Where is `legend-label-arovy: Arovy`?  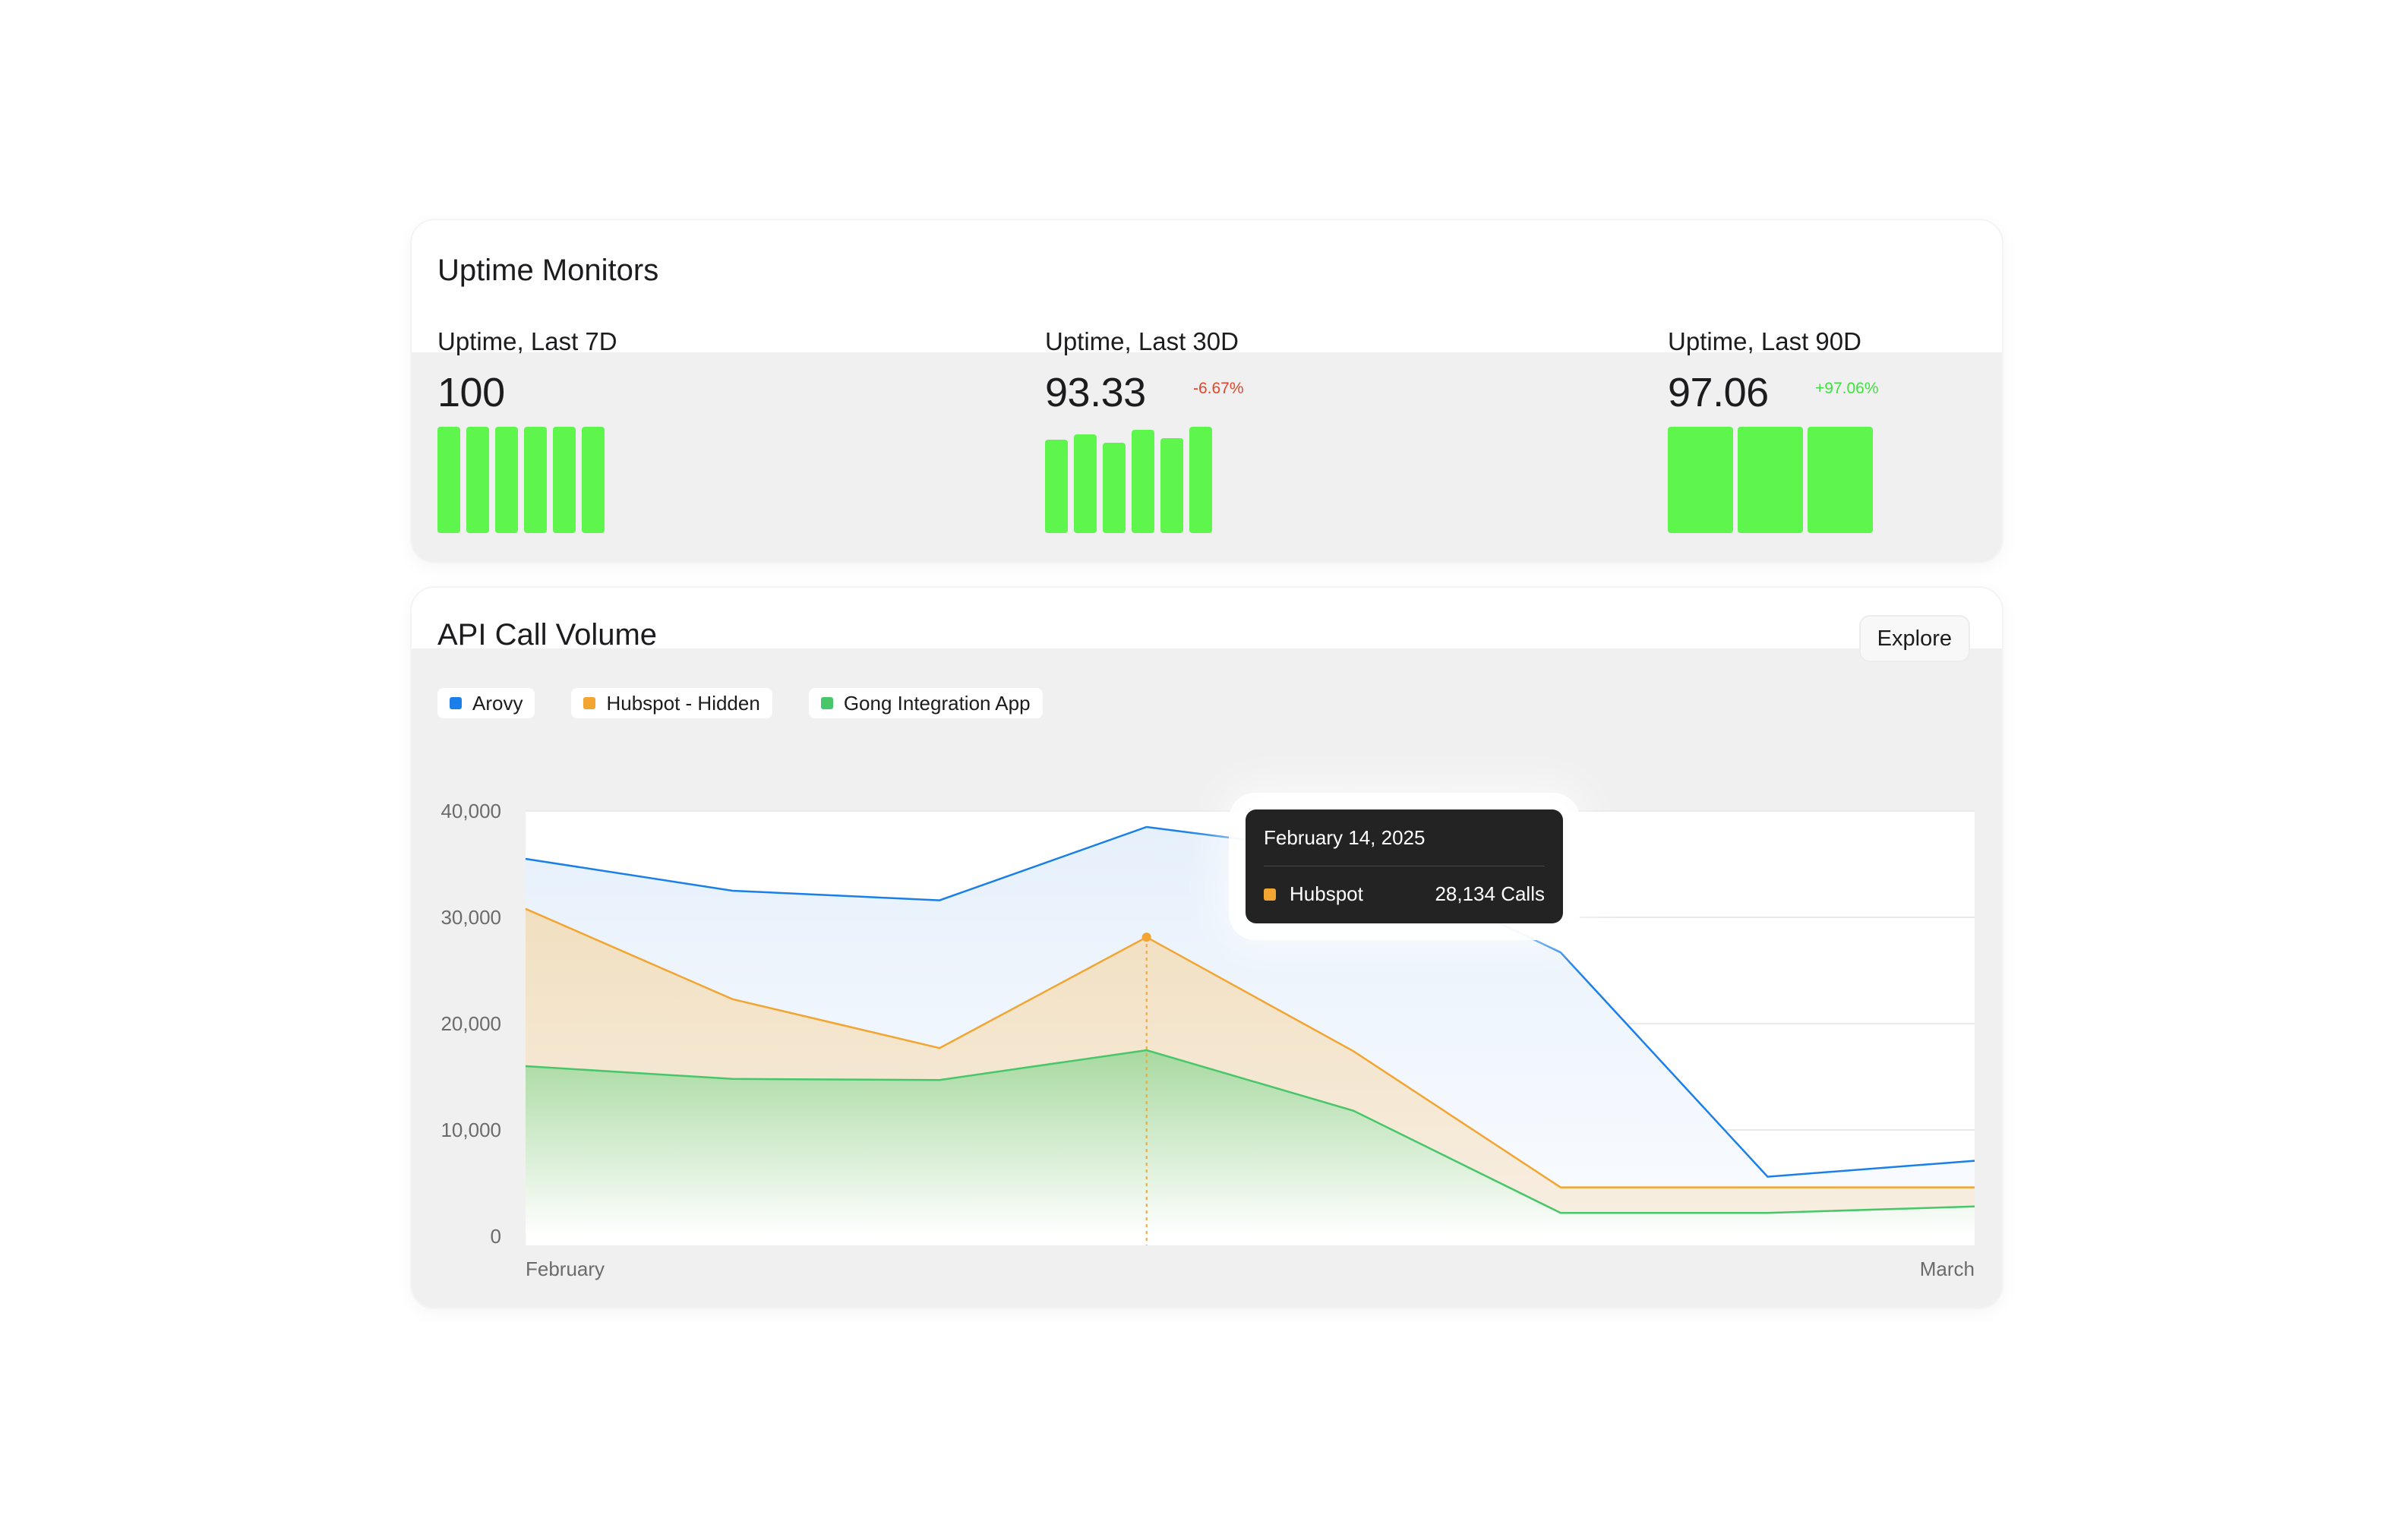 legend-label-arovy: Arovy is located at coordinates (497, 703).